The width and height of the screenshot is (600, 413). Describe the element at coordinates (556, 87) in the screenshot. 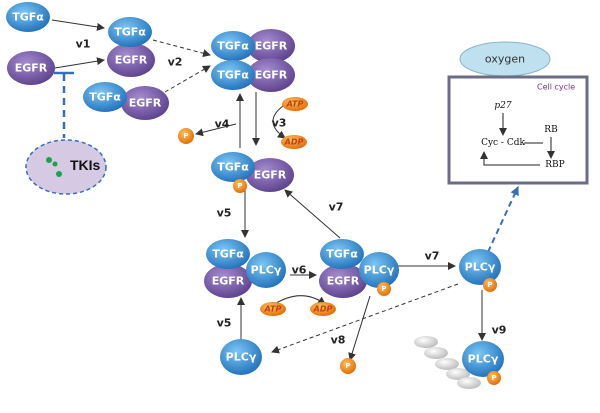

I see `cell-cycle-title: Cell cycle` at that location.